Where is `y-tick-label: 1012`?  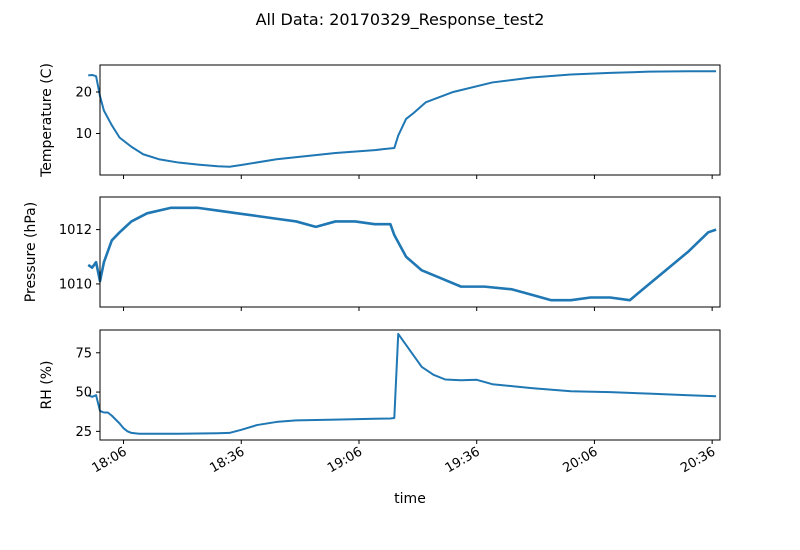
y-tick-label: 1012 is located at coordinates (75, 230).